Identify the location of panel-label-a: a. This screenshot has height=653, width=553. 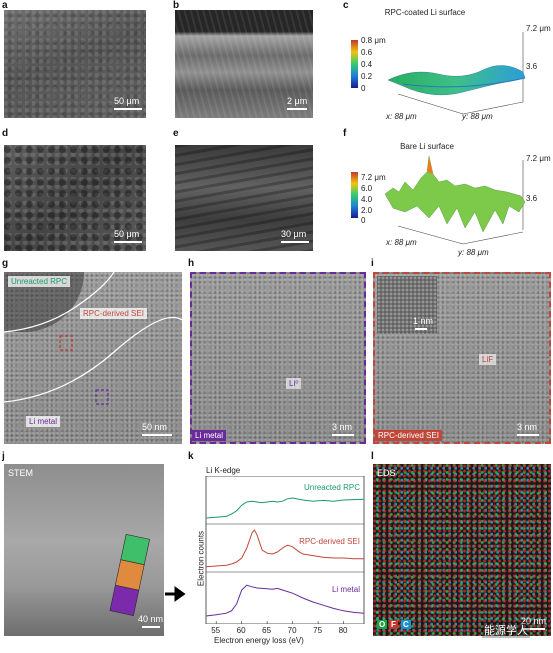
(5, 5).